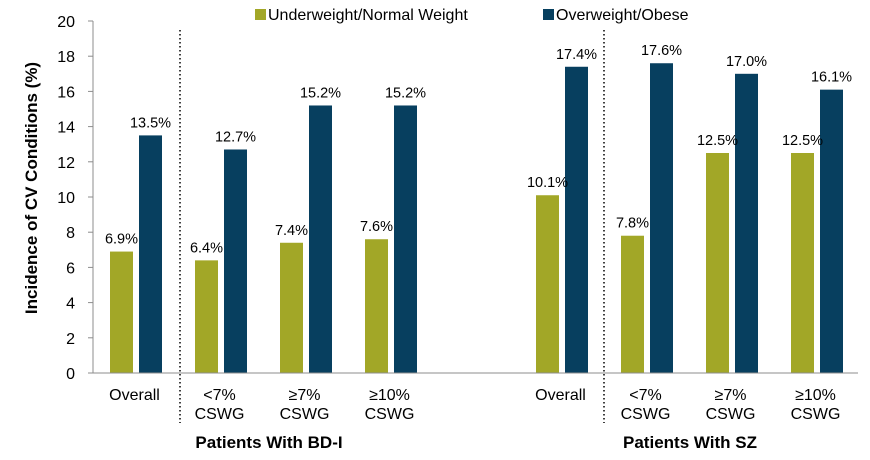 This screenshot has width=870, height=460. Describe the element at coordinates (368, 15) in the screenshot. I see `legend-label-1: Underweight/Normal Weight` at that location.